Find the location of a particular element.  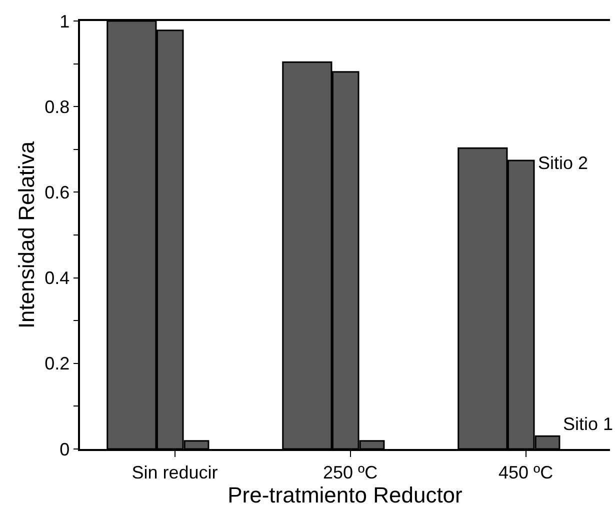

y-axis-title: Intensidad Relativa is located at coordinates (26, 234).